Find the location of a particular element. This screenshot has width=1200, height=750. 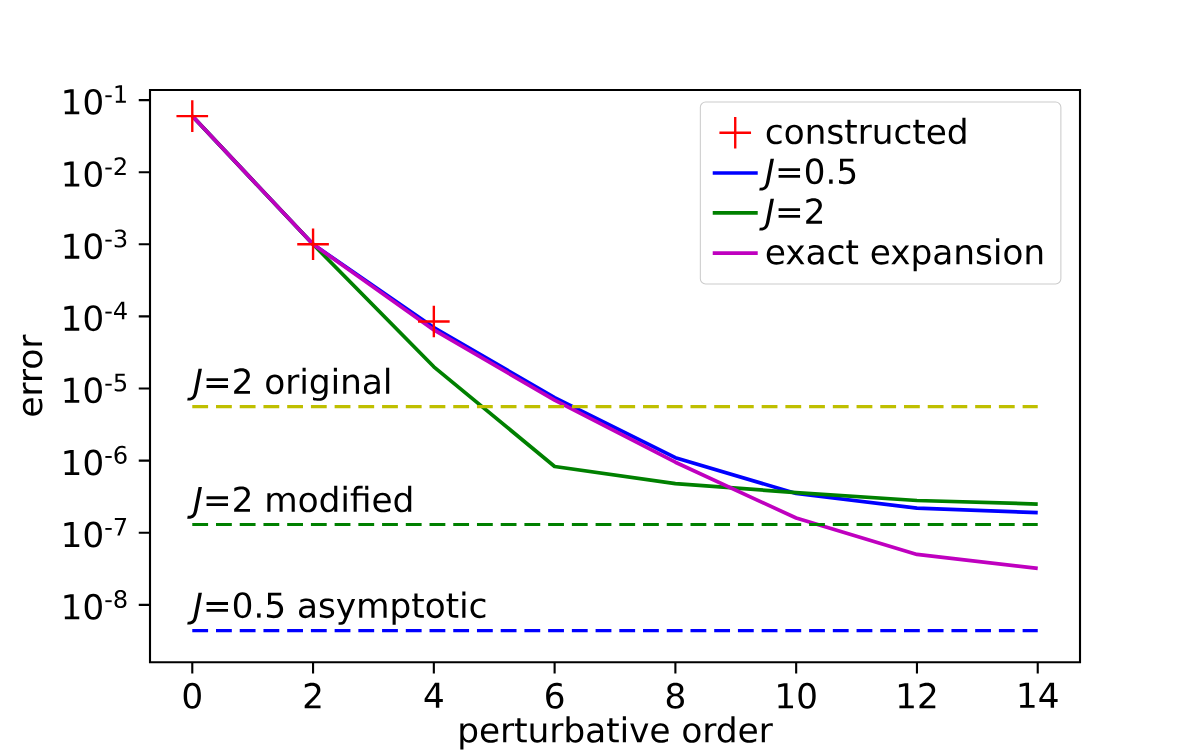

x-tick-label: 0 is located at coordinates (192, 695).